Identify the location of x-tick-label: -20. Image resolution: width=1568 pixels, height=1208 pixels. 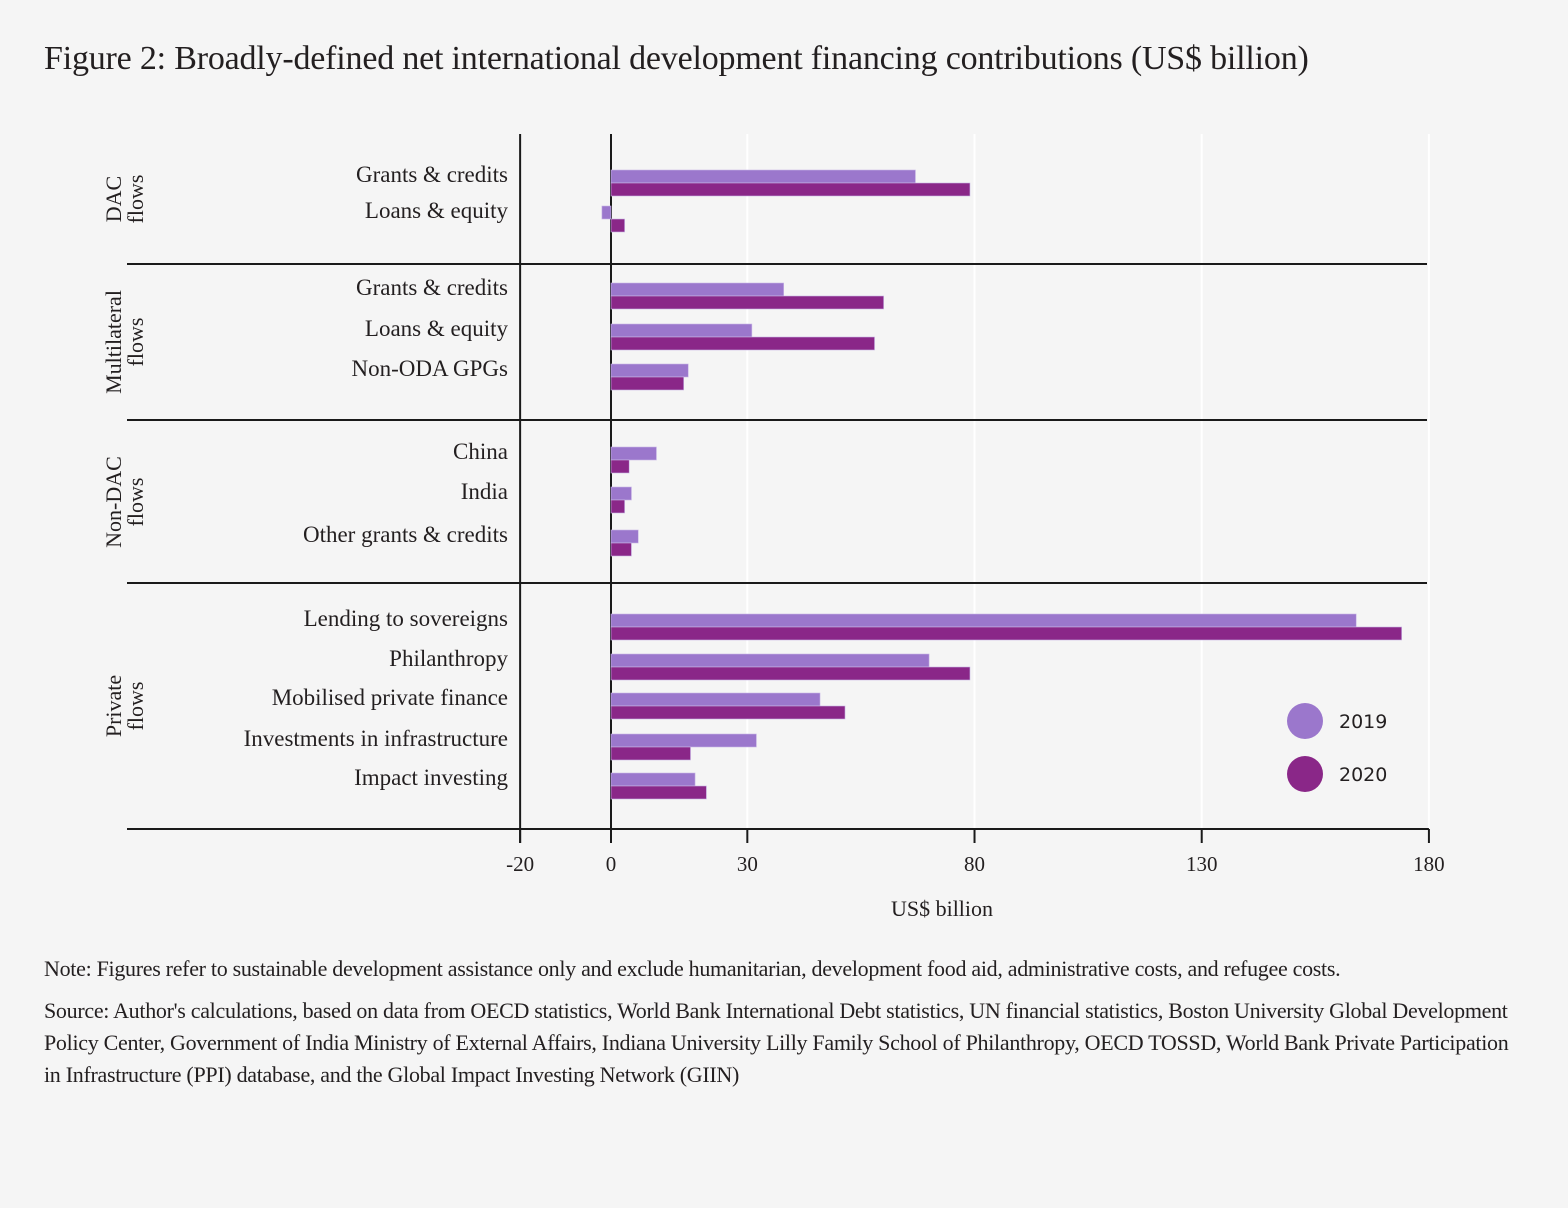
(520, 864).